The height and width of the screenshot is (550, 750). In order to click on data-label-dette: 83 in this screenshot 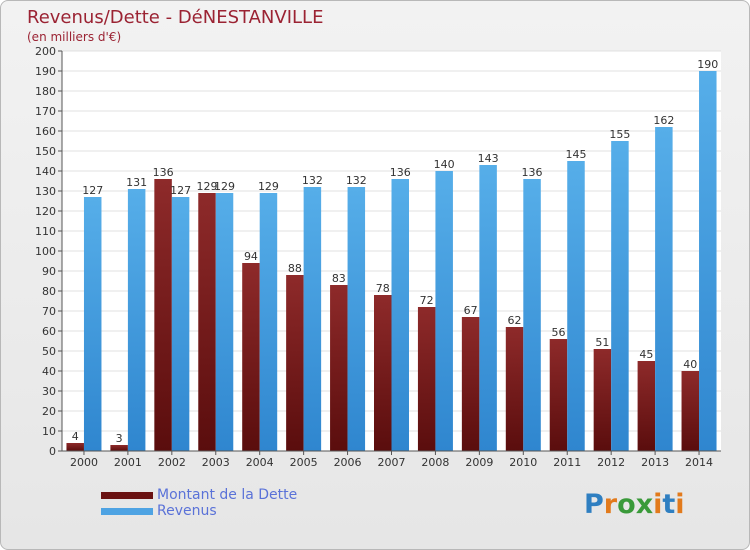, I will do `click(339, 278)`.